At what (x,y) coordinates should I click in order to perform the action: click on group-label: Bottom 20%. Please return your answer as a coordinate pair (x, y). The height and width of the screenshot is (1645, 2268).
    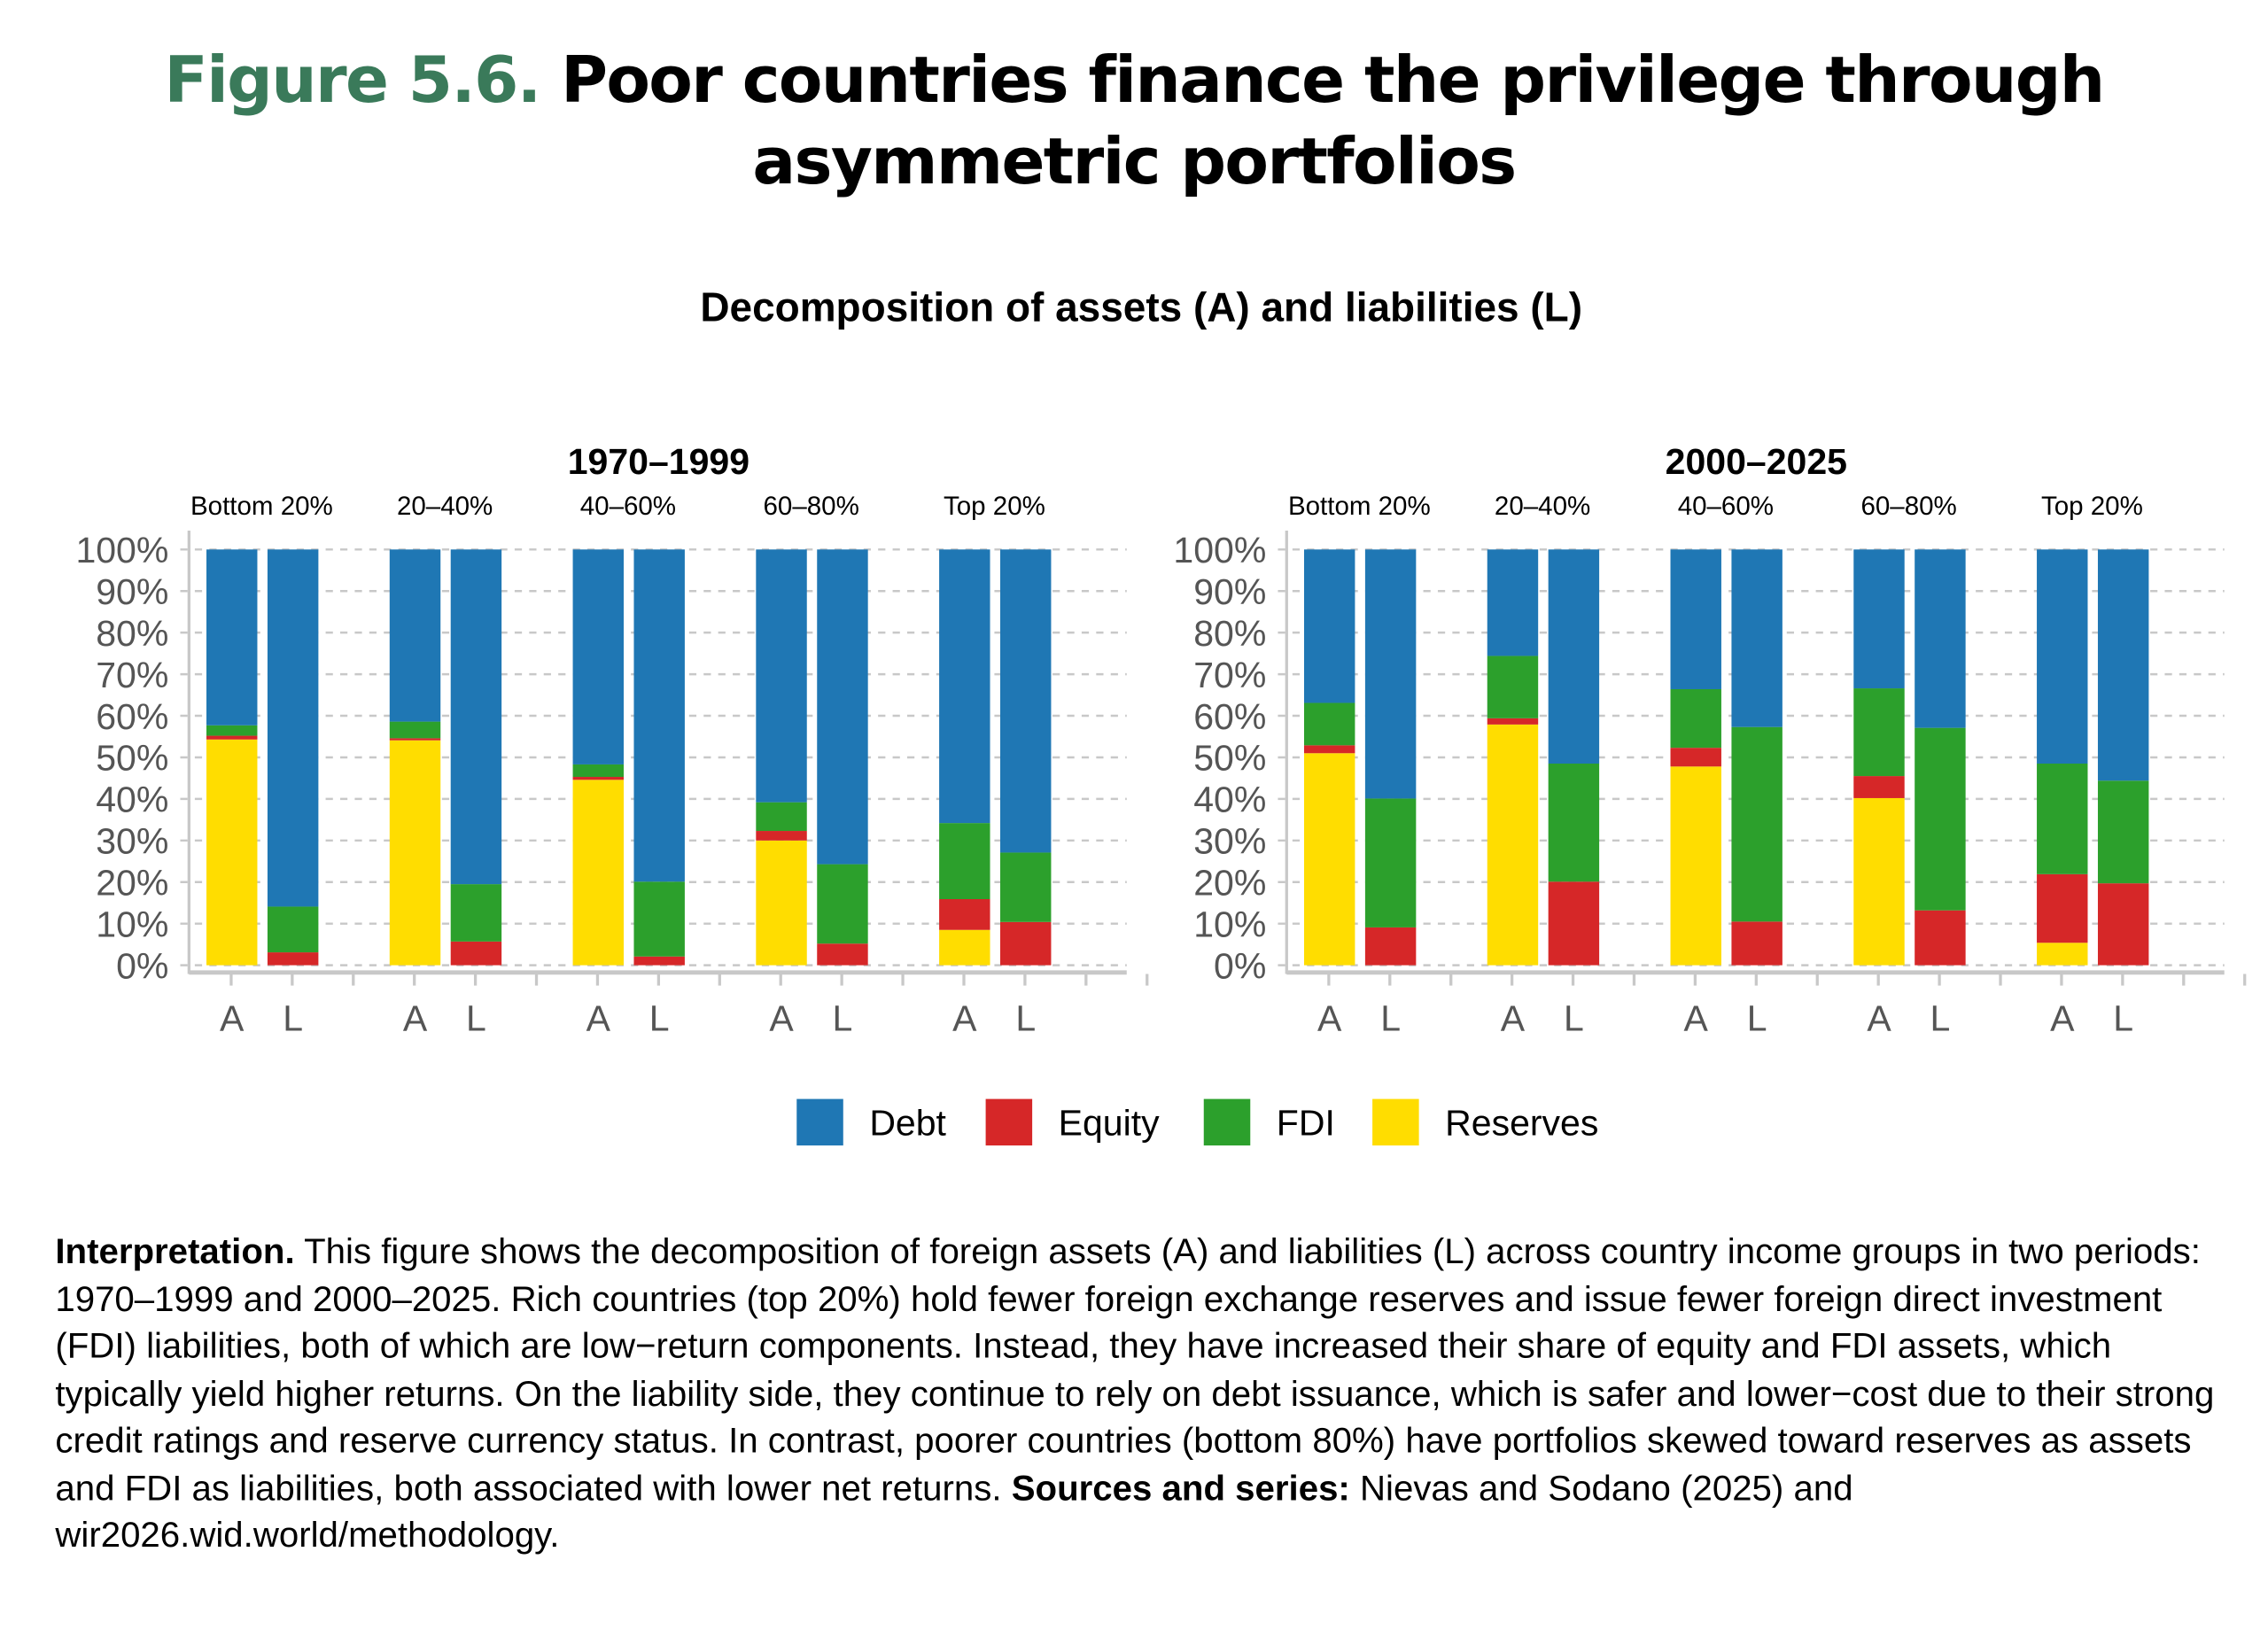
    Looking at the image, I should click on (1359, 506).